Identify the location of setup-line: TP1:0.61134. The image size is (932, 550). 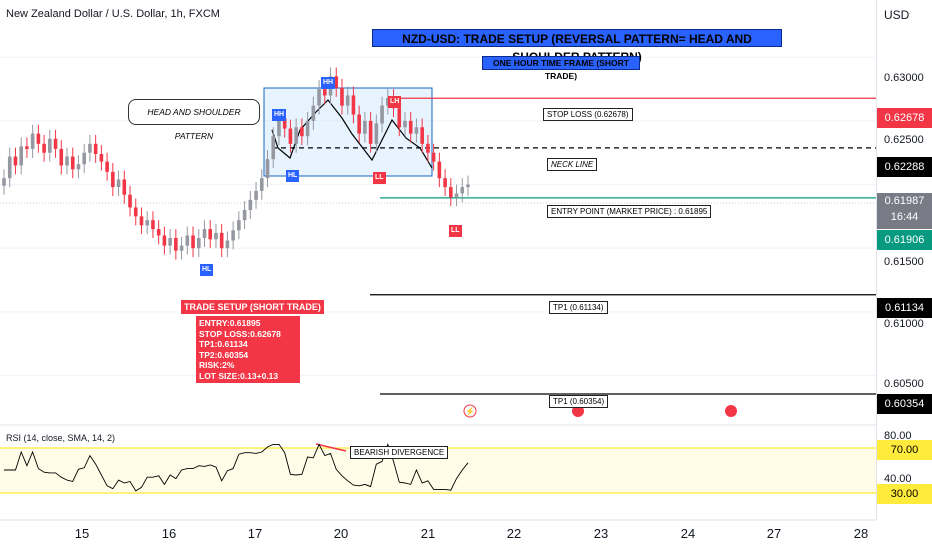
(223, 344).